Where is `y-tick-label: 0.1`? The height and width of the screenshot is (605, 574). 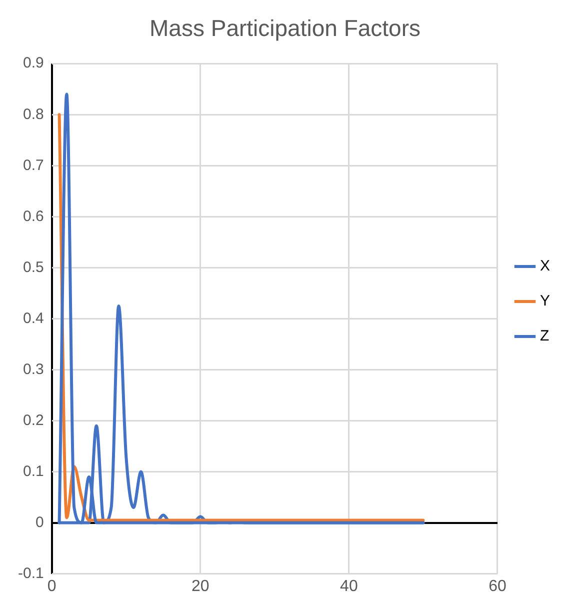 y-tick-label: 0.1 is located at coordinates (33, 471).